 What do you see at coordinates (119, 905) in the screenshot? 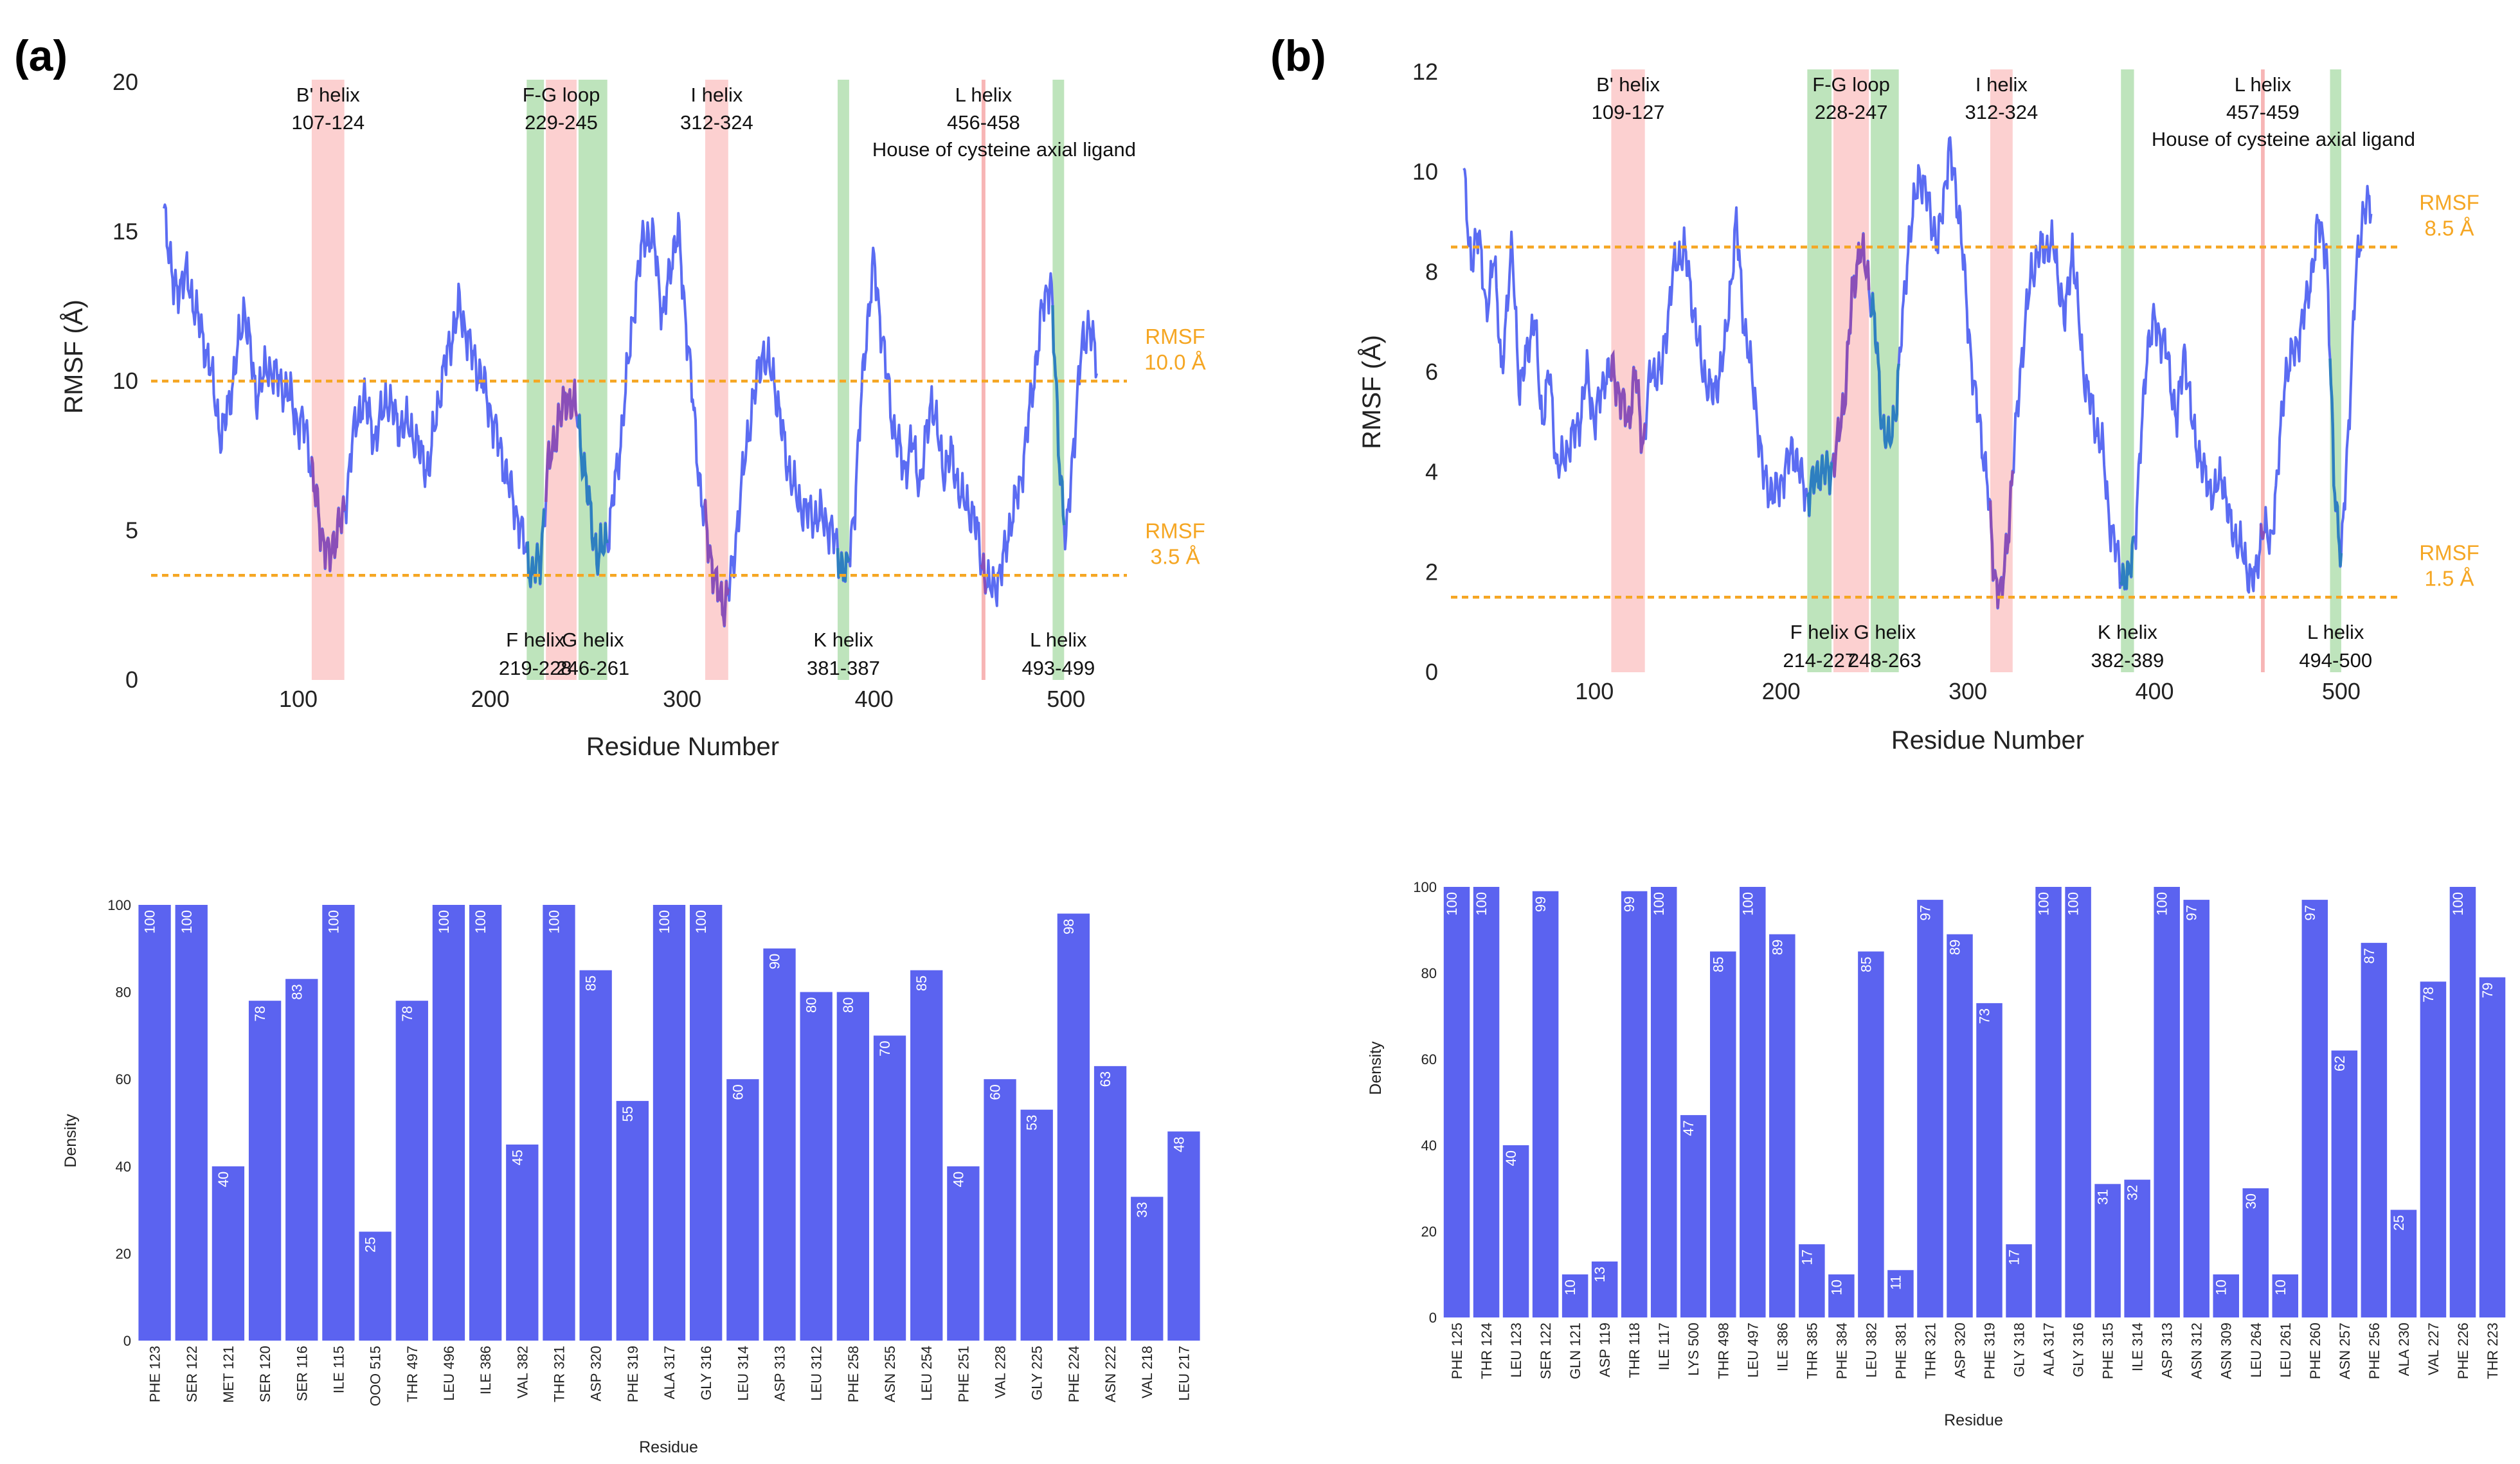
I see `bar-y-tick-a-5: 100` at bounding box center [119, 905].